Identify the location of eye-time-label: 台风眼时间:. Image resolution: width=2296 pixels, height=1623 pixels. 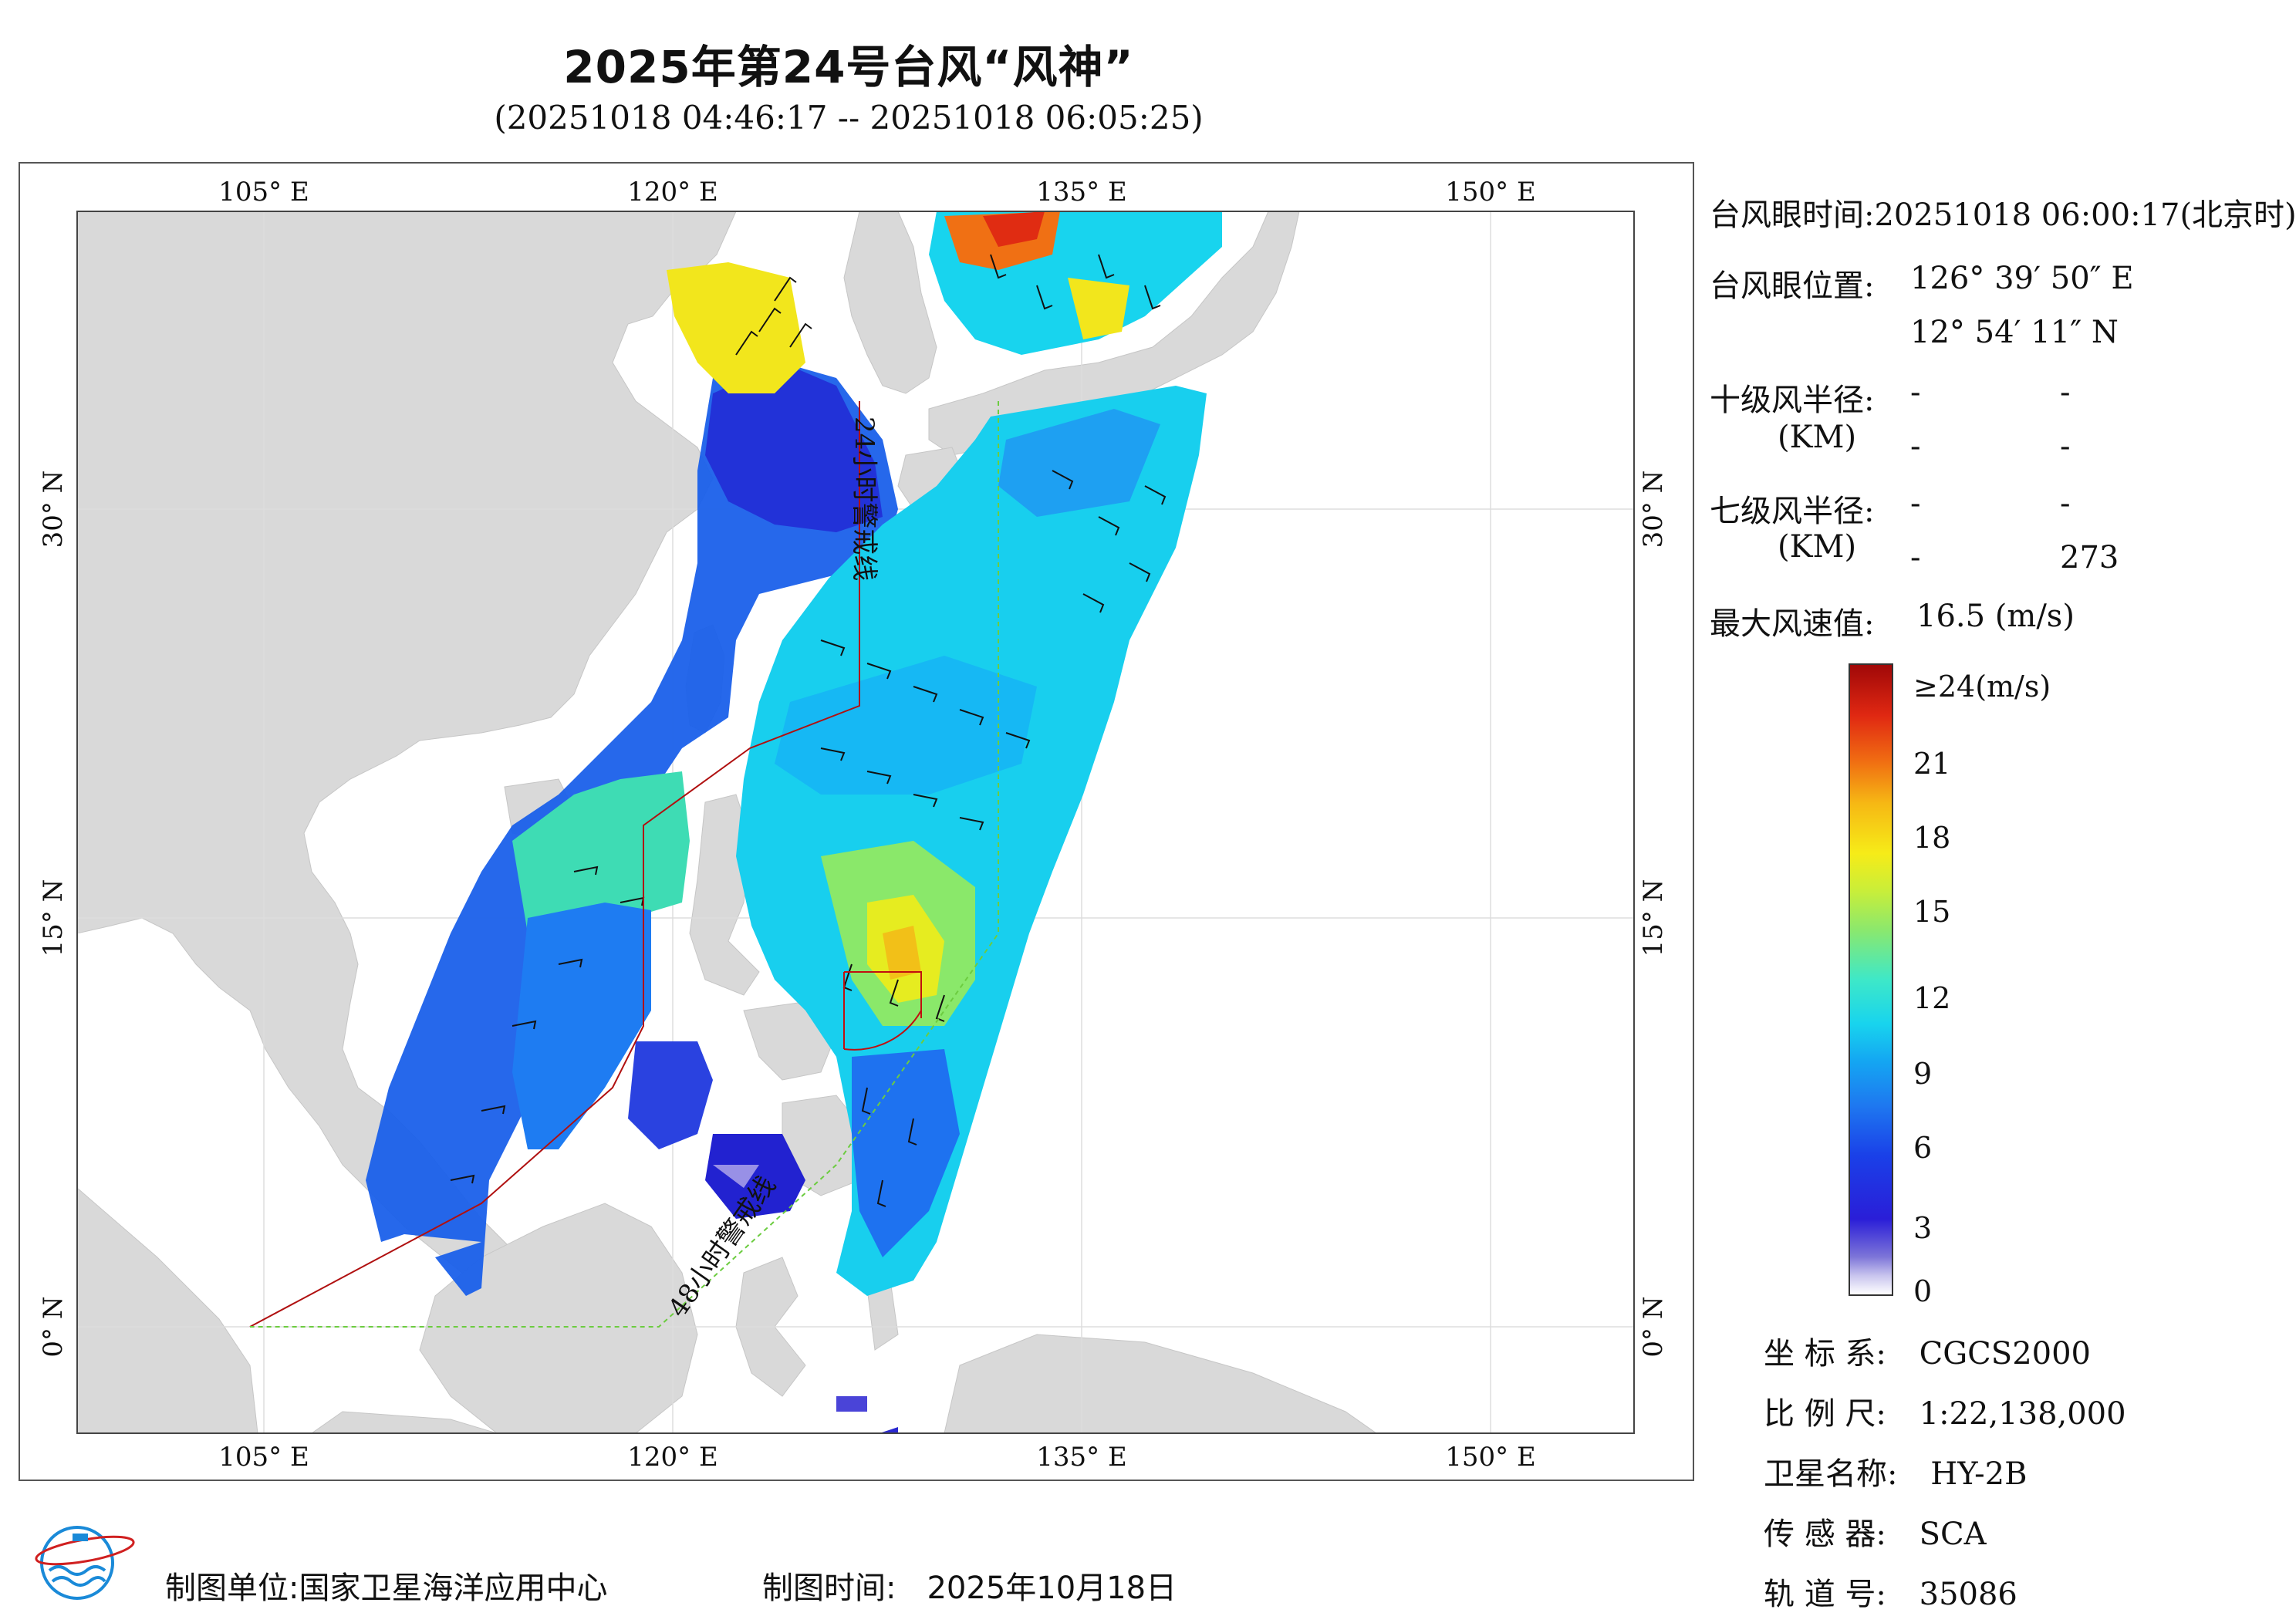
(1792, 215).